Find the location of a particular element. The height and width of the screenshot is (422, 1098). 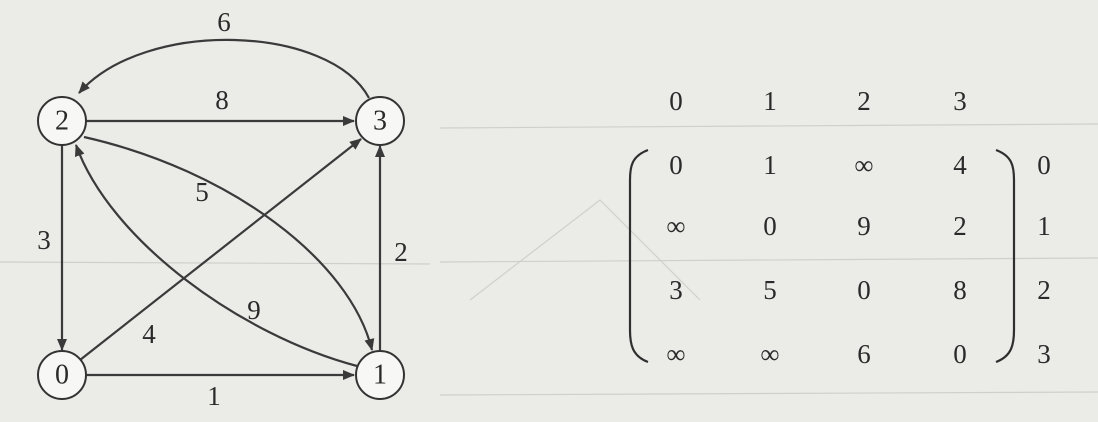

graph-node-1: 1 is located at coordinates (380, 375).